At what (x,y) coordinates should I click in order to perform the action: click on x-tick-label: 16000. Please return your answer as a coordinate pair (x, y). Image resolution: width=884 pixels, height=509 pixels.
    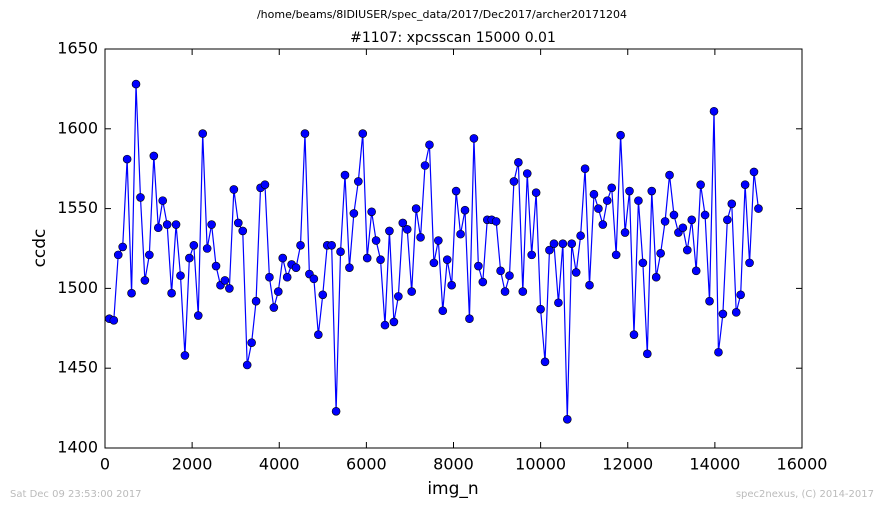
    Looking at the image, I should click on (802, 464).